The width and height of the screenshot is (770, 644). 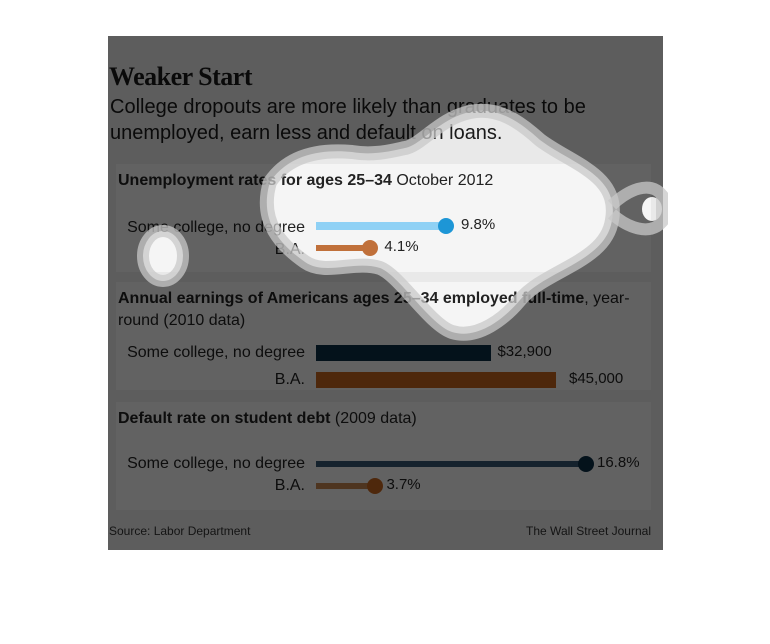 What do you see at coordinates (255, 180) in the screenshot?
I see `panel-title-bold: Unemployment rates for ages 25–34` at bounding box center [255, 180].